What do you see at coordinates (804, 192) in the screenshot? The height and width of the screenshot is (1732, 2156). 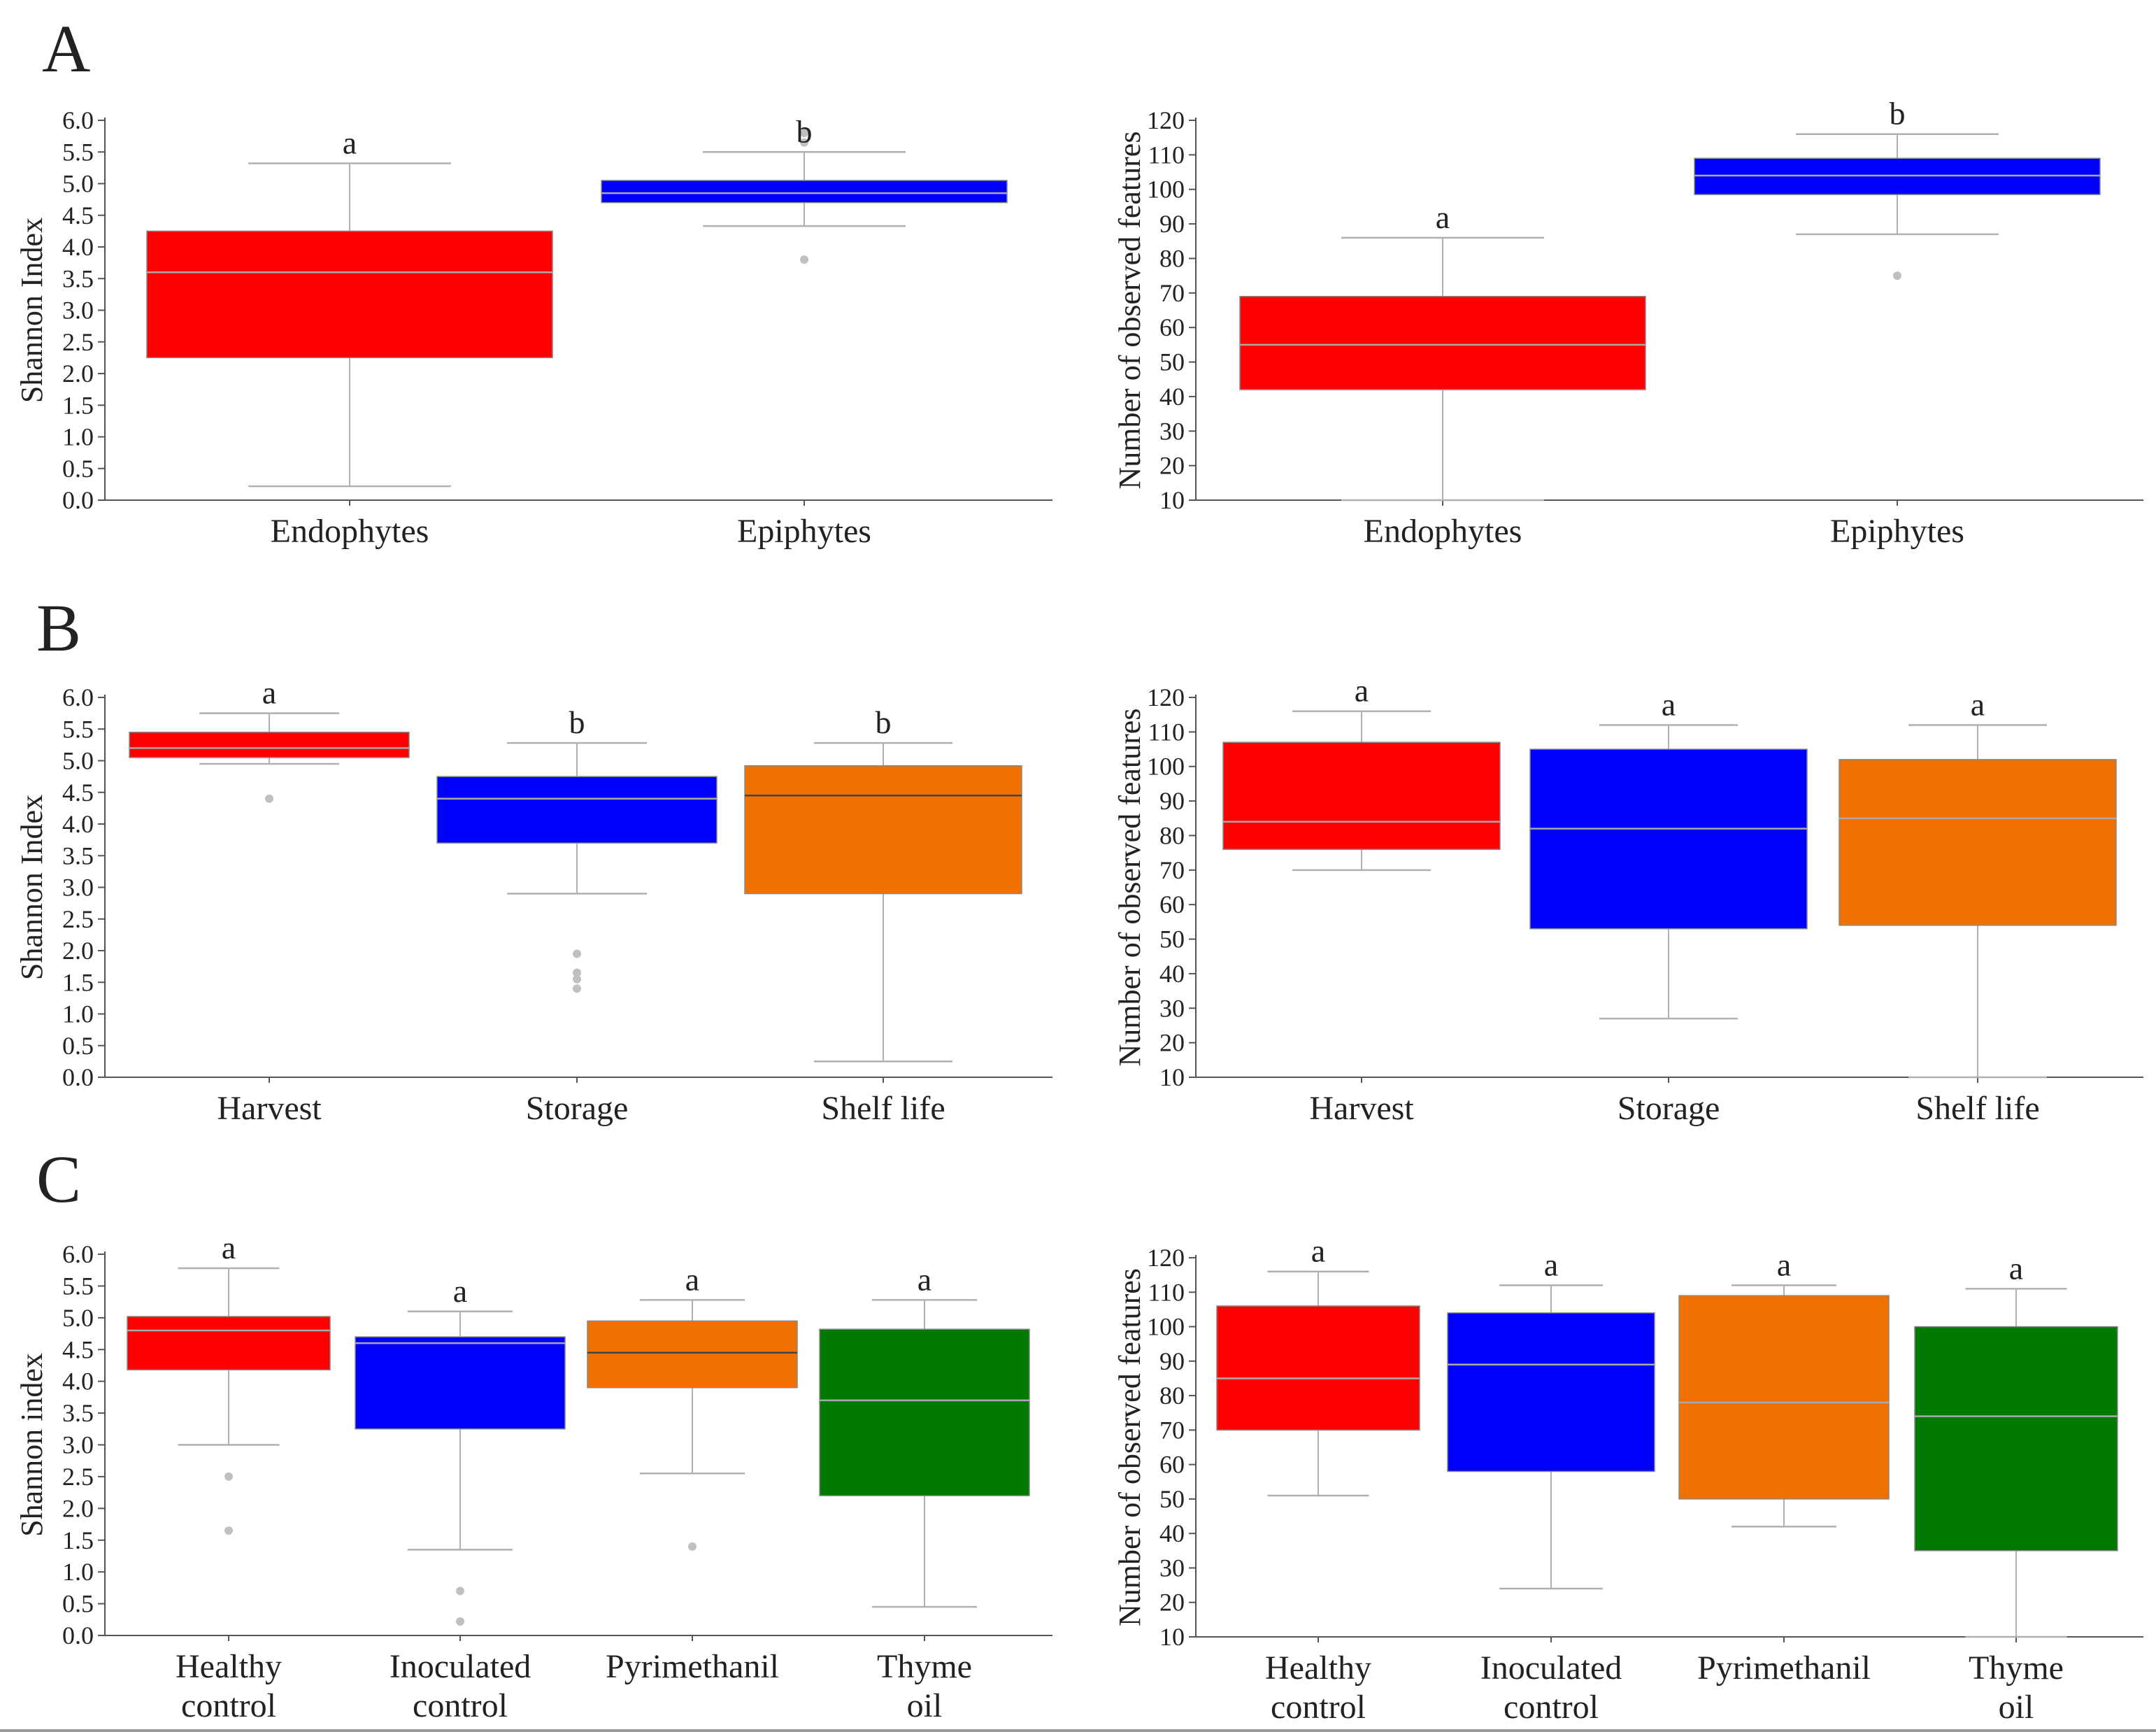 I see `box-epiphytes` at bounding box center [804, 192].